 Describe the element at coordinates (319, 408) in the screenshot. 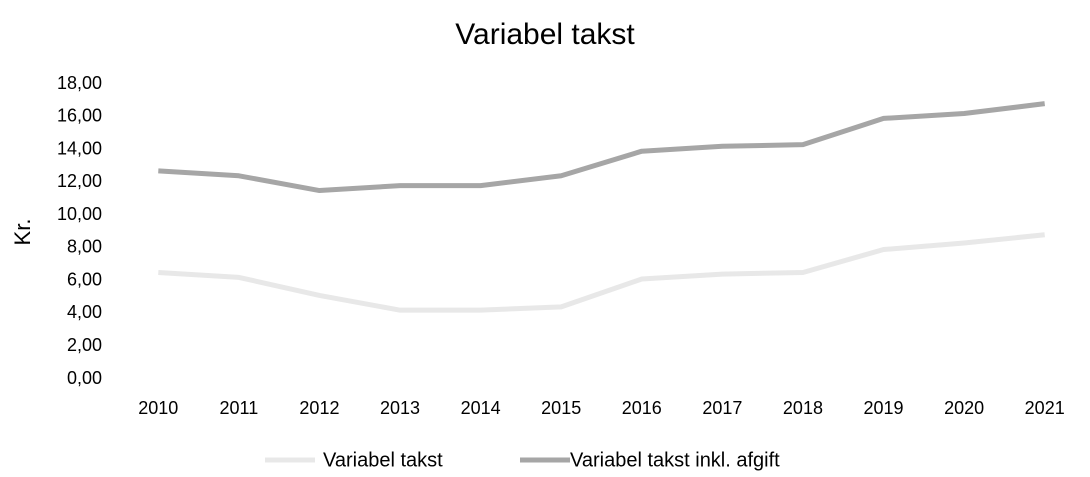

I see `x-tick-label: 2012` at that location.